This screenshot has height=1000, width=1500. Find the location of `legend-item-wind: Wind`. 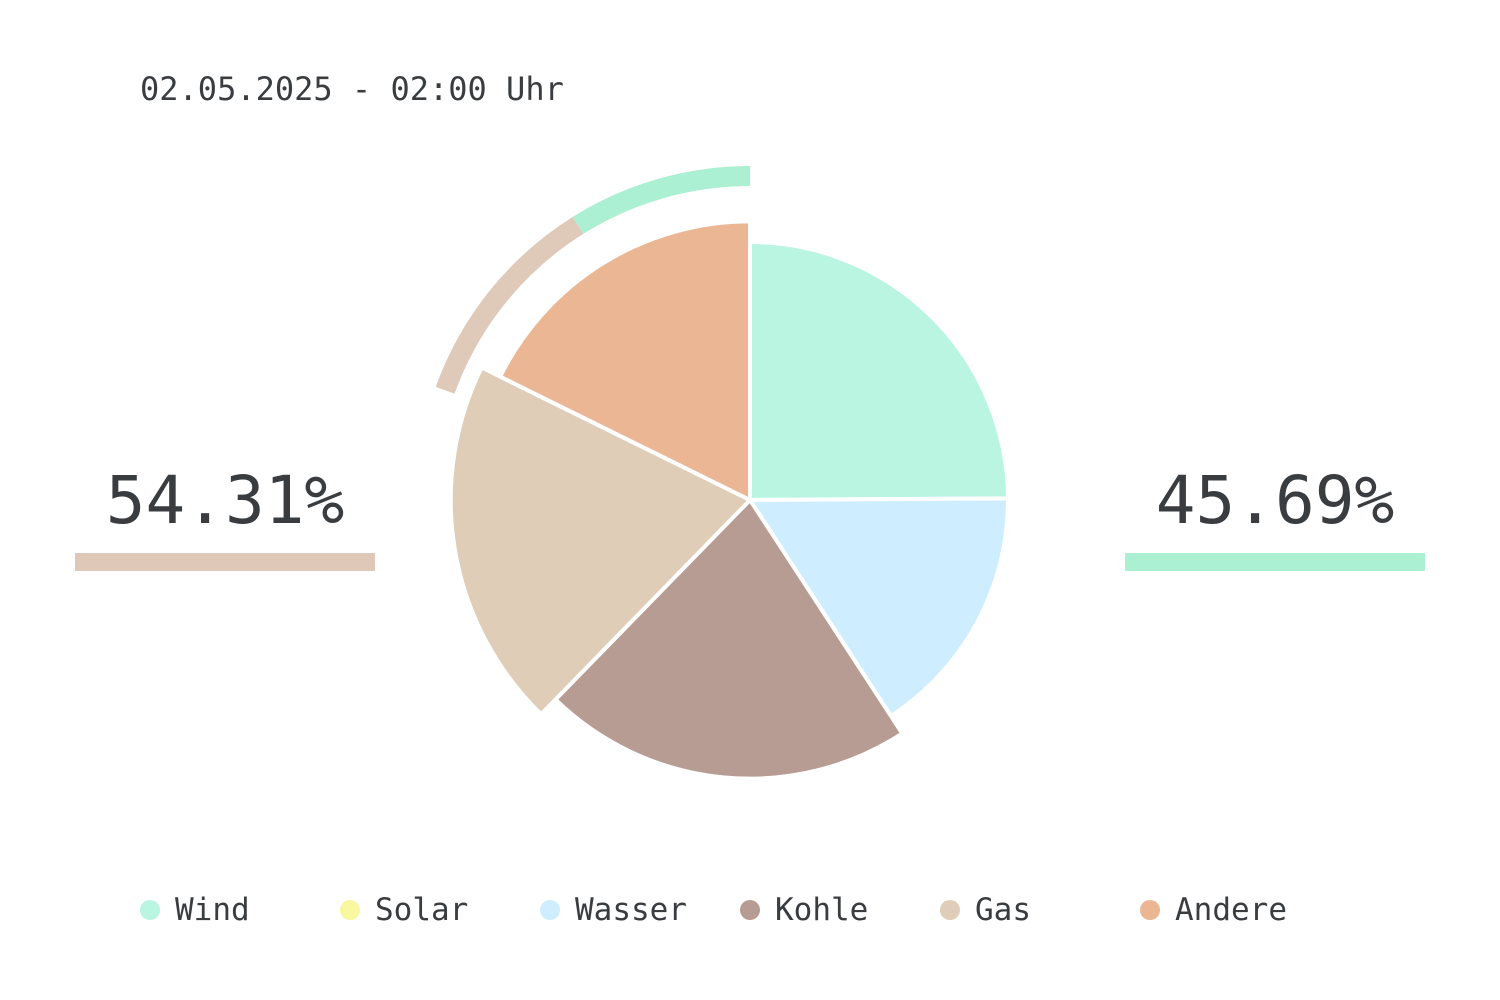

legend-item-wind: Wind is located at coordinates (195, 910).